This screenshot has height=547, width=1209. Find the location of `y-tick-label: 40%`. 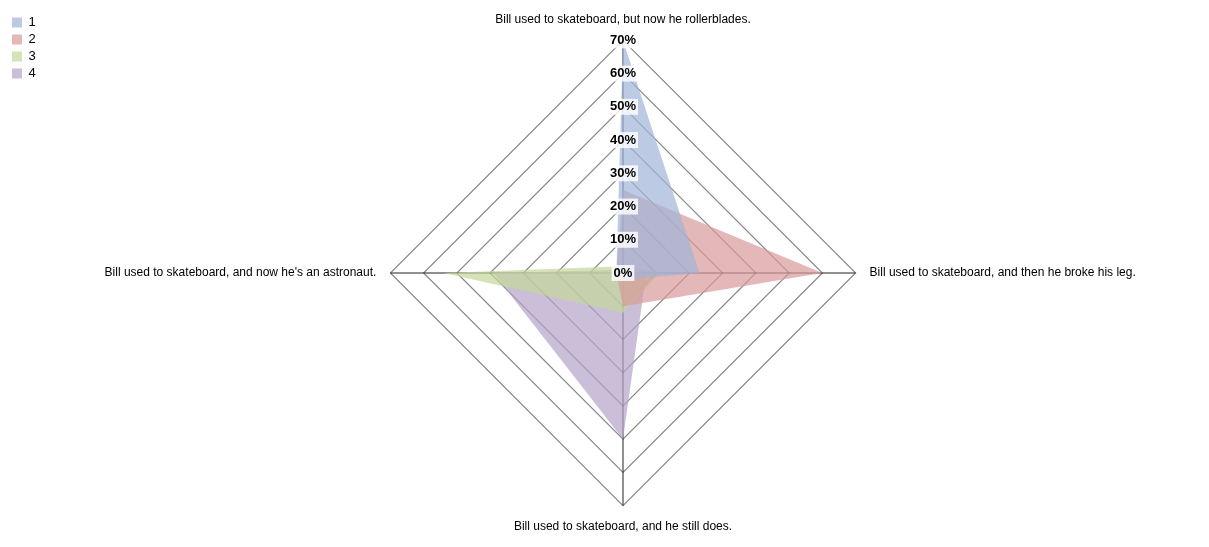

y-tick-label: 40% is located at coordinates (623, 139).